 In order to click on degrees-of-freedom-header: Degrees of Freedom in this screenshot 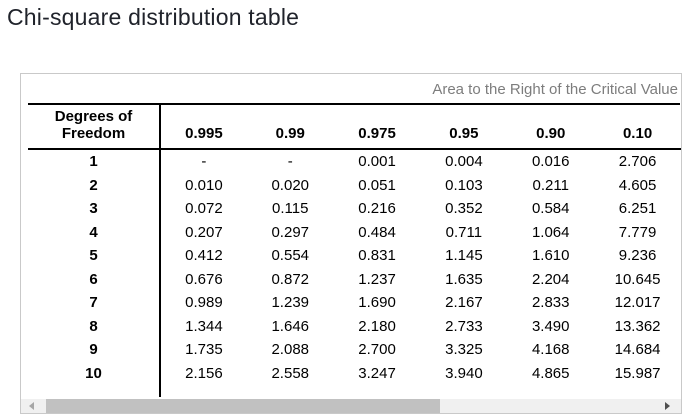, I will do `click(94, 127)`.